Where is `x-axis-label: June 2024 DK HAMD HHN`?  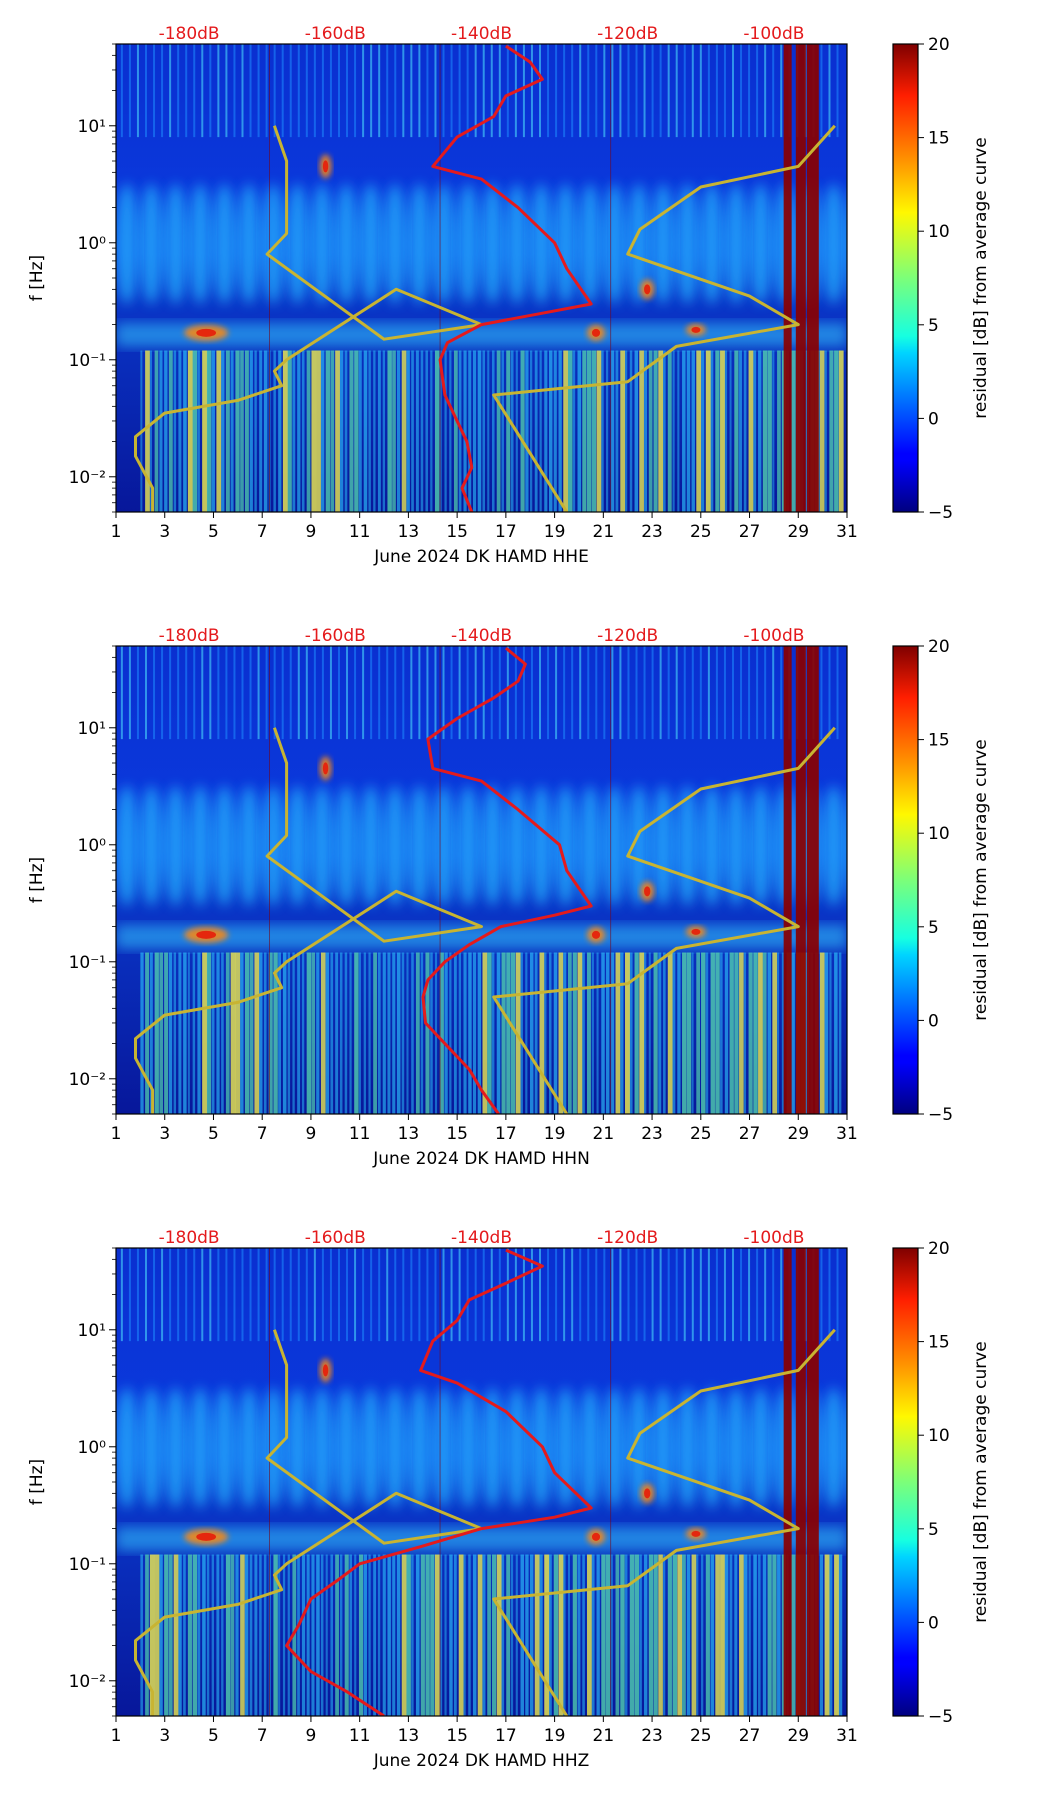
x-axis-label: June 2024 DK HAMD HHN is located at coordinates (481, 1159).